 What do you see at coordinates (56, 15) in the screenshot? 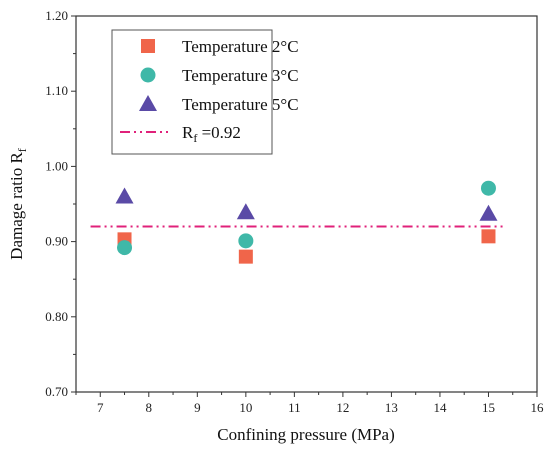
I see `y-tick-label: 1.20` at bounding box center [56, 15].